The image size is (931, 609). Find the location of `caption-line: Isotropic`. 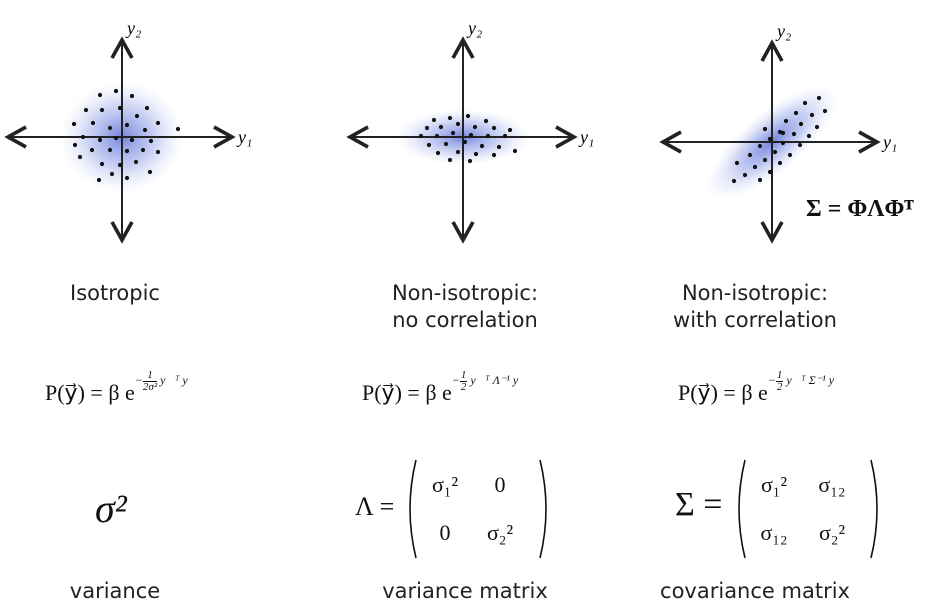

caption-line: Isotropic is located at coordinates (115, 293).